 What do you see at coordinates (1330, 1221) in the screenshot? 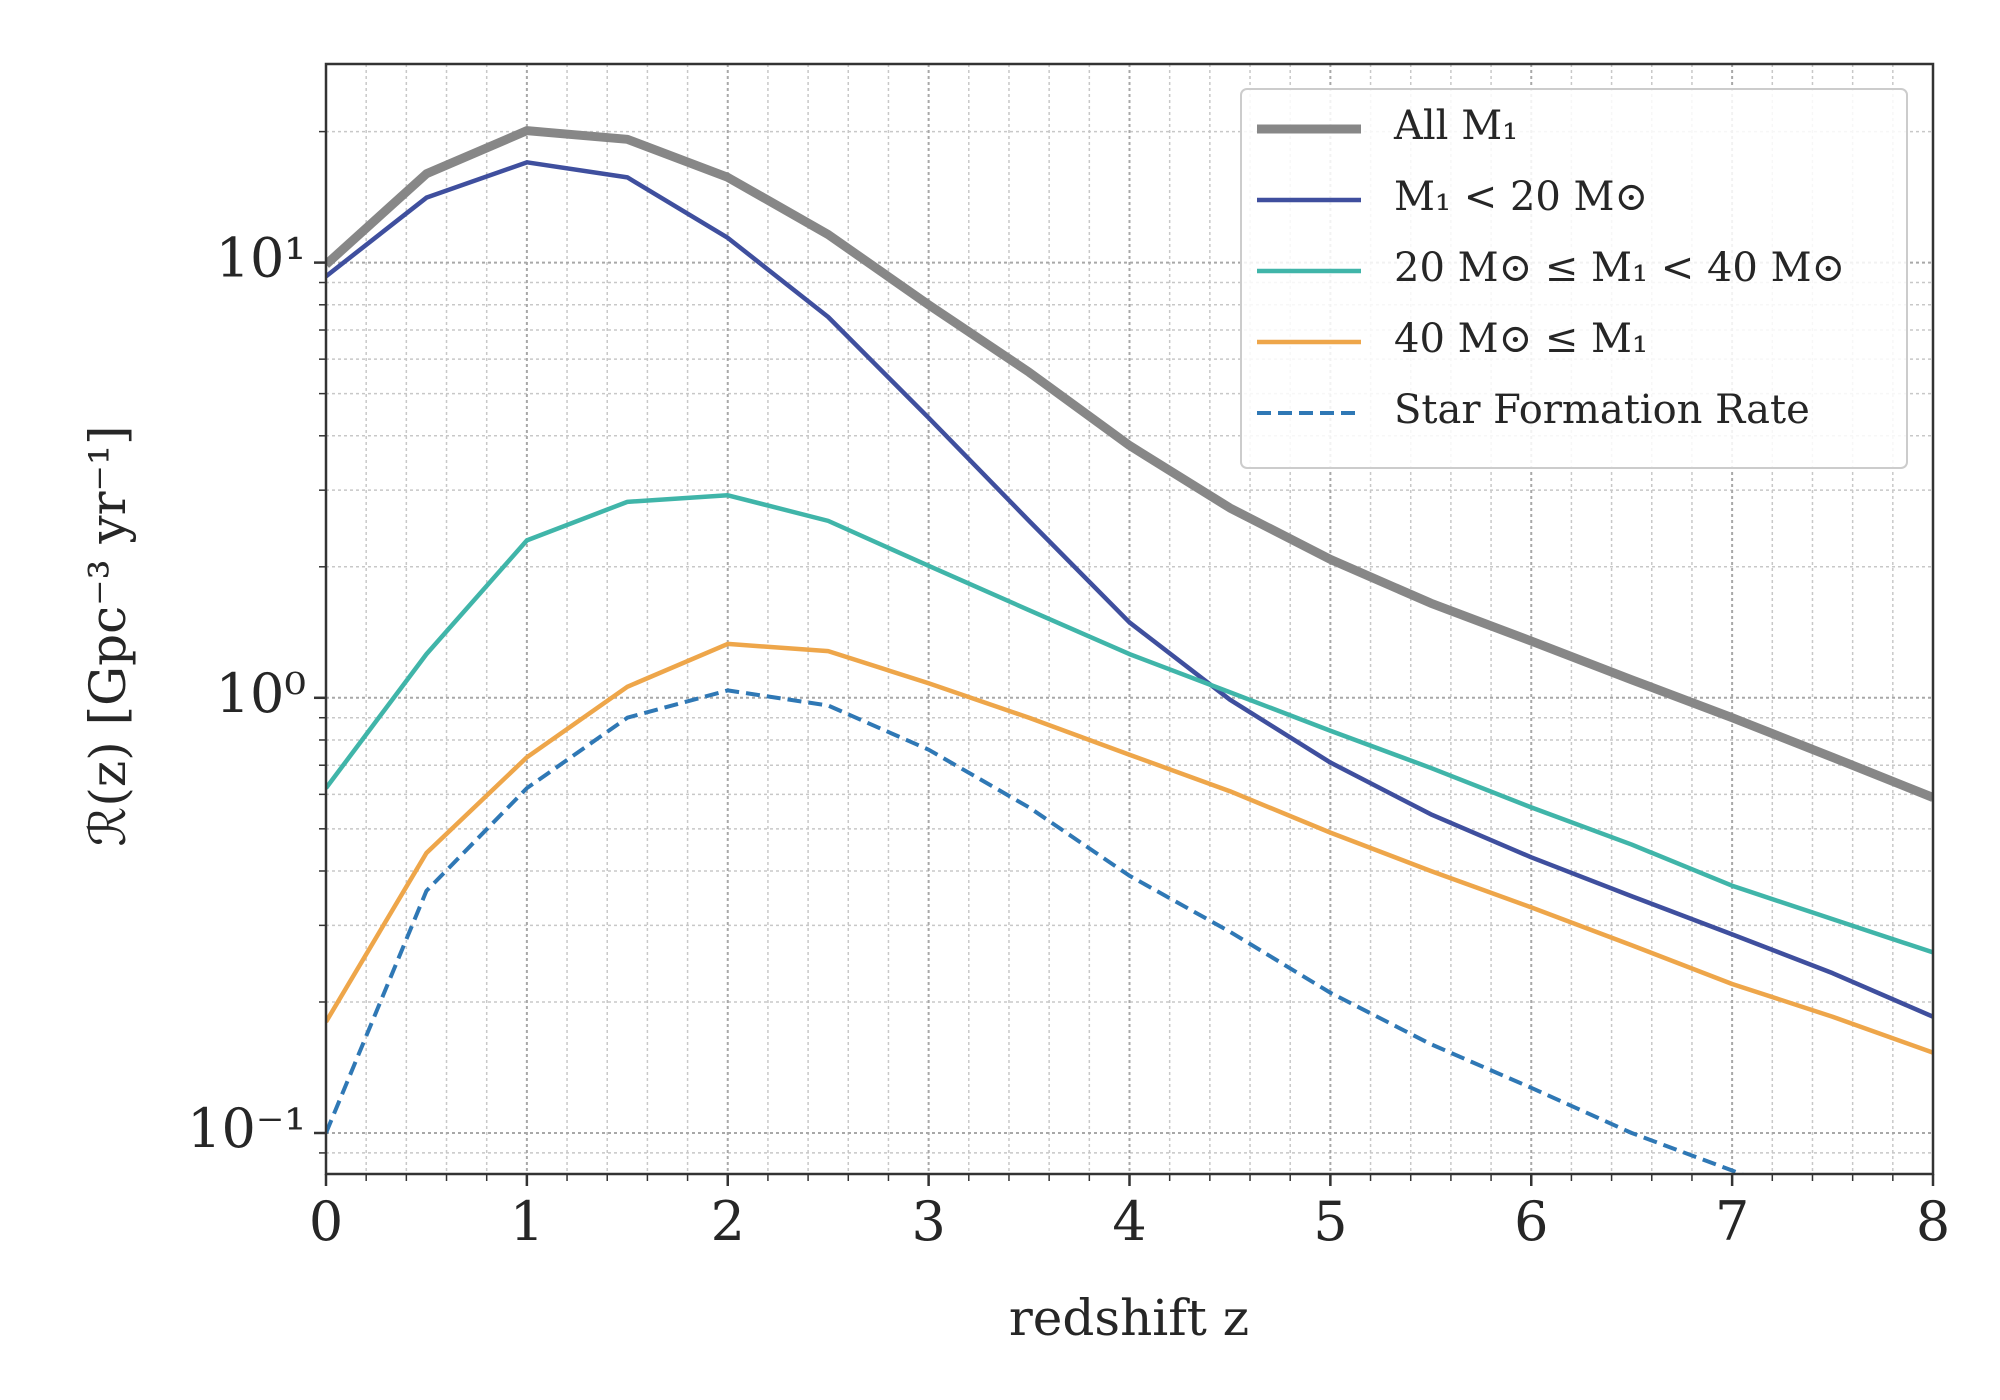
I see `x-tick-label: 5` at bounding box center [1330, 1221].